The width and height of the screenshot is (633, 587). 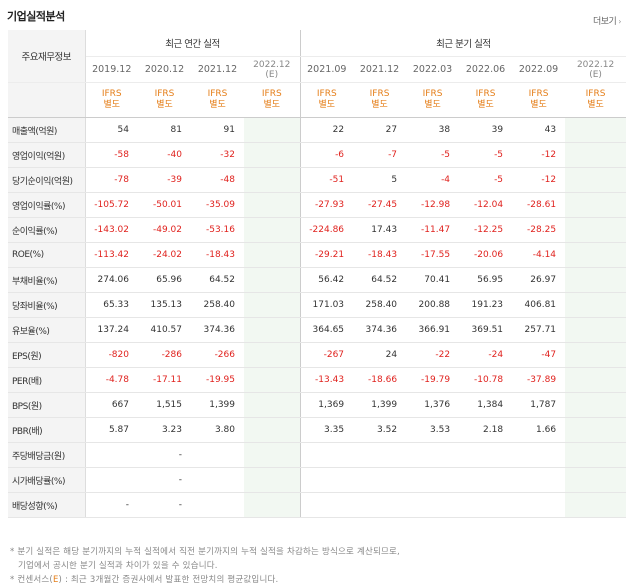 I want to click on value-cell: 171.03, so click(x=327, y=305).